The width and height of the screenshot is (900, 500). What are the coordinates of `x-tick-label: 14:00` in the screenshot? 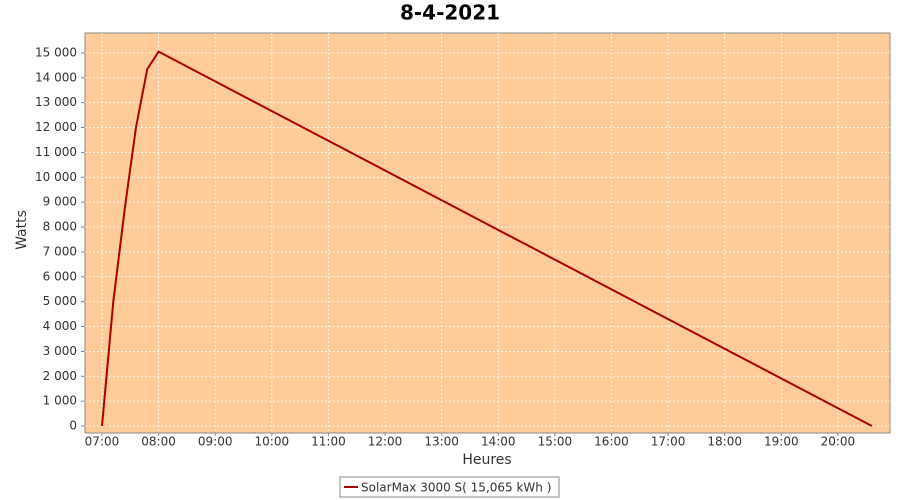 It's located at (498, 442).